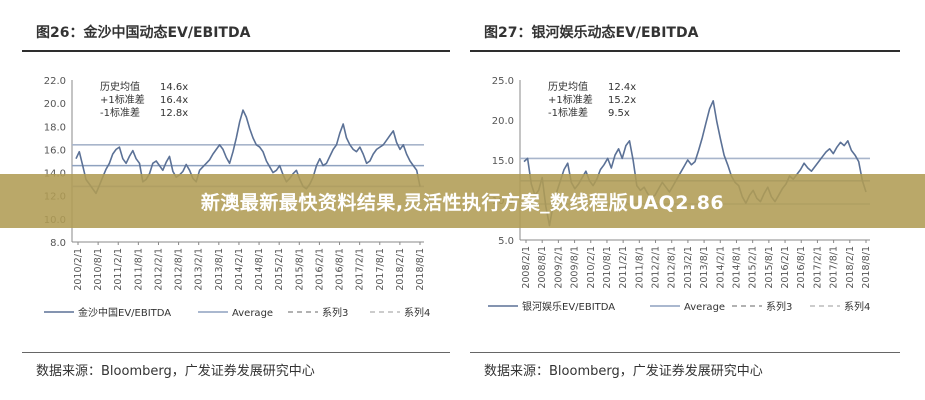 The width and height of the screenshot is (925, 400). I want to click on stat-value: 9.5x, so click(619, 113).